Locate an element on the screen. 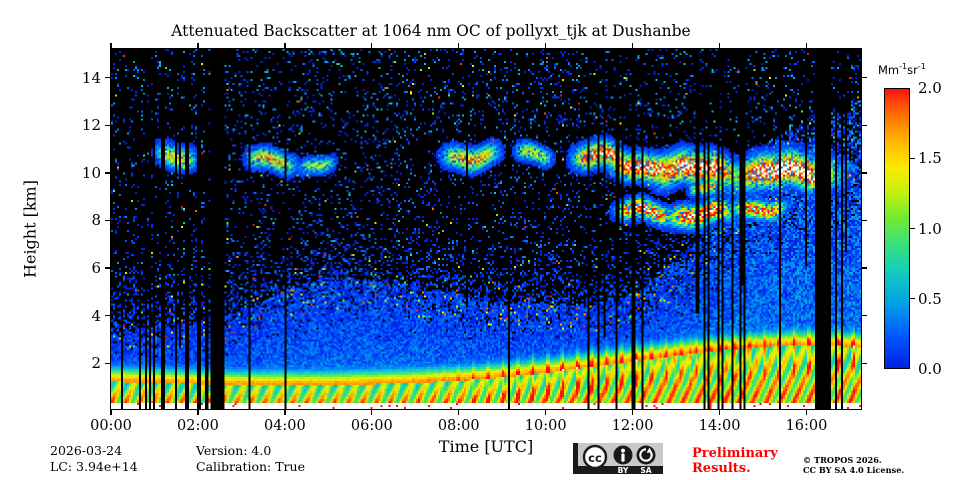 The image size is (960, 480). colorbar-tick-label: 1.5 is located at coordinates (930, 158).